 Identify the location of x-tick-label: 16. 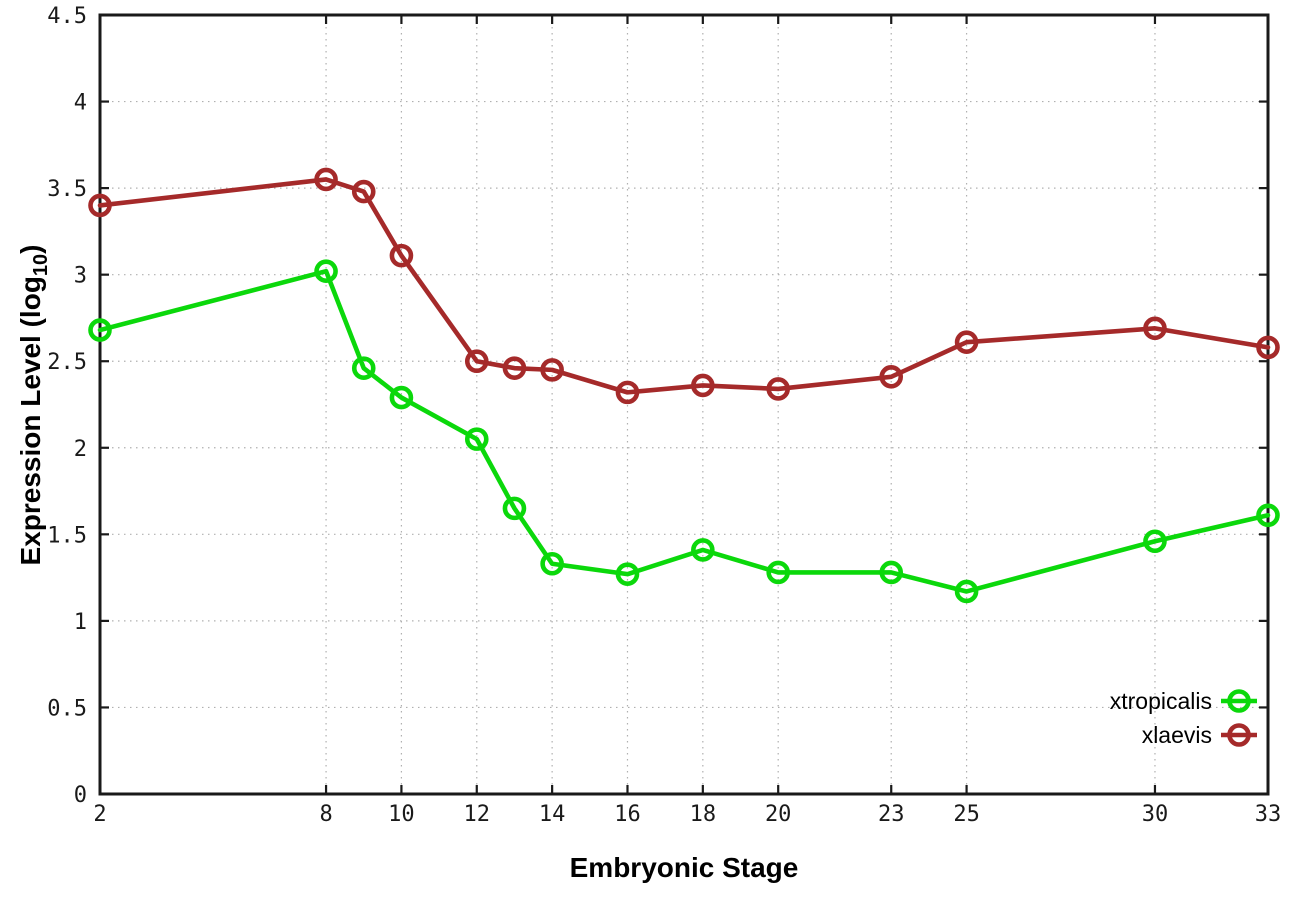
(627, 814).